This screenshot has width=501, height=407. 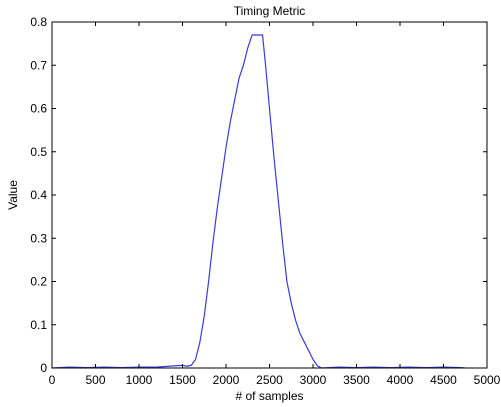 I want to click on x-tick-label: 2500, so click(x=269, y=380).